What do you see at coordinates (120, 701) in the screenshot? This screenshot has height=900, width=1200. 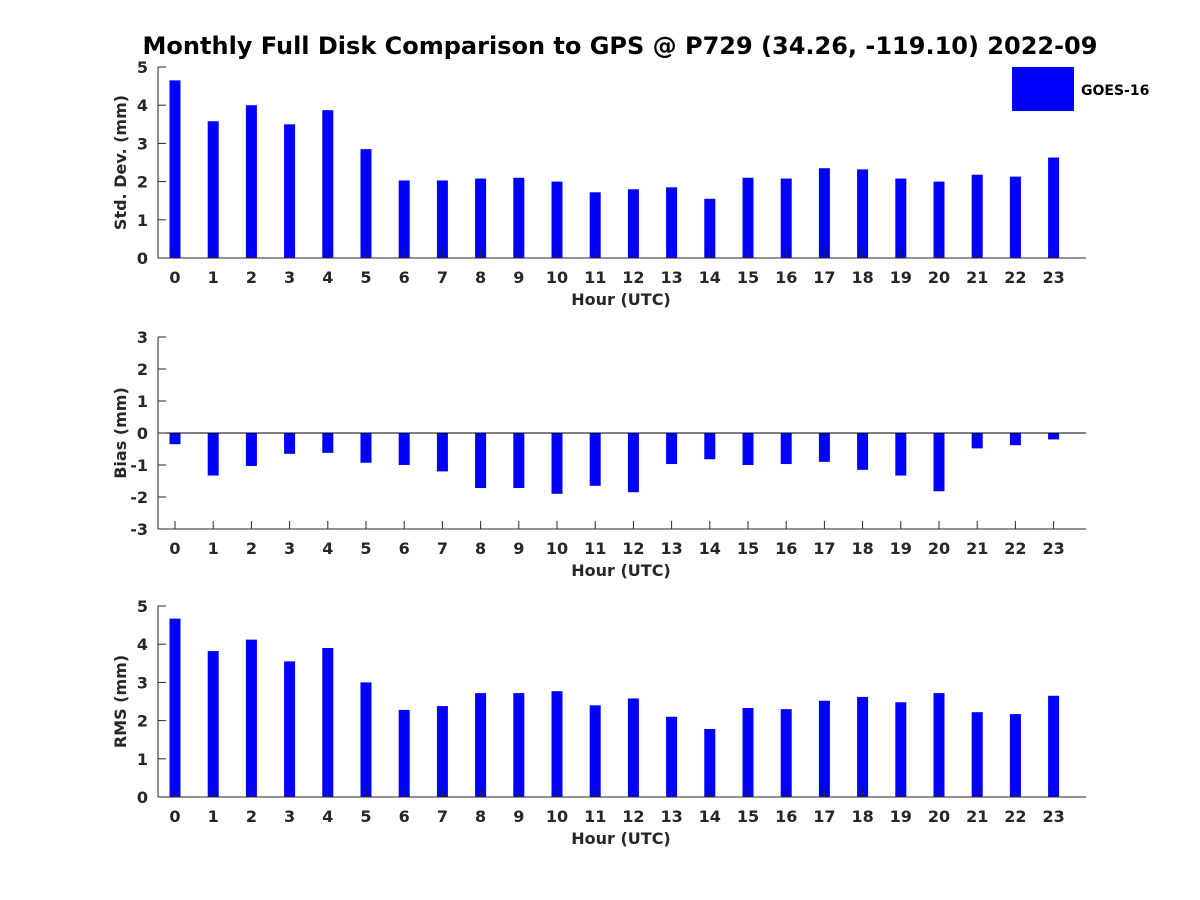 I see `rms-y-axis-label: RMS (mm)` at bounding box center [120, 701].